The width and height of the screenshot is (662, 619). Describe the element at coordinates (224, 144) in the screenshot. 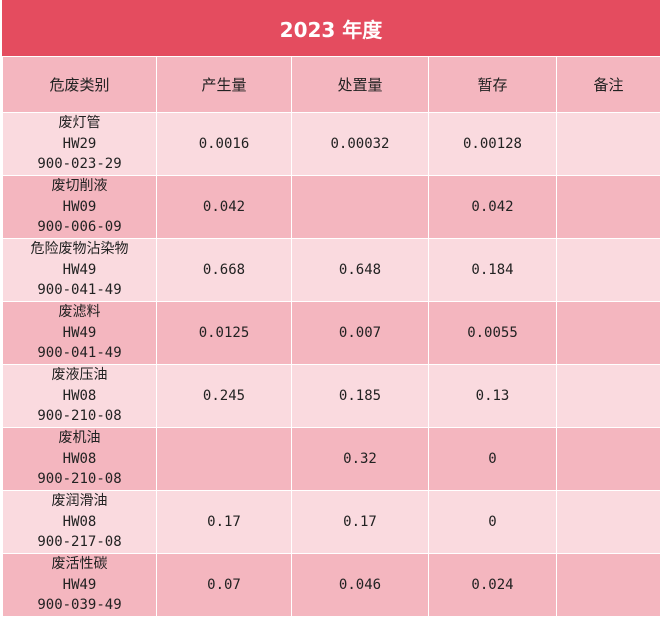

I see `cell-produced: 0.0016` at that location.